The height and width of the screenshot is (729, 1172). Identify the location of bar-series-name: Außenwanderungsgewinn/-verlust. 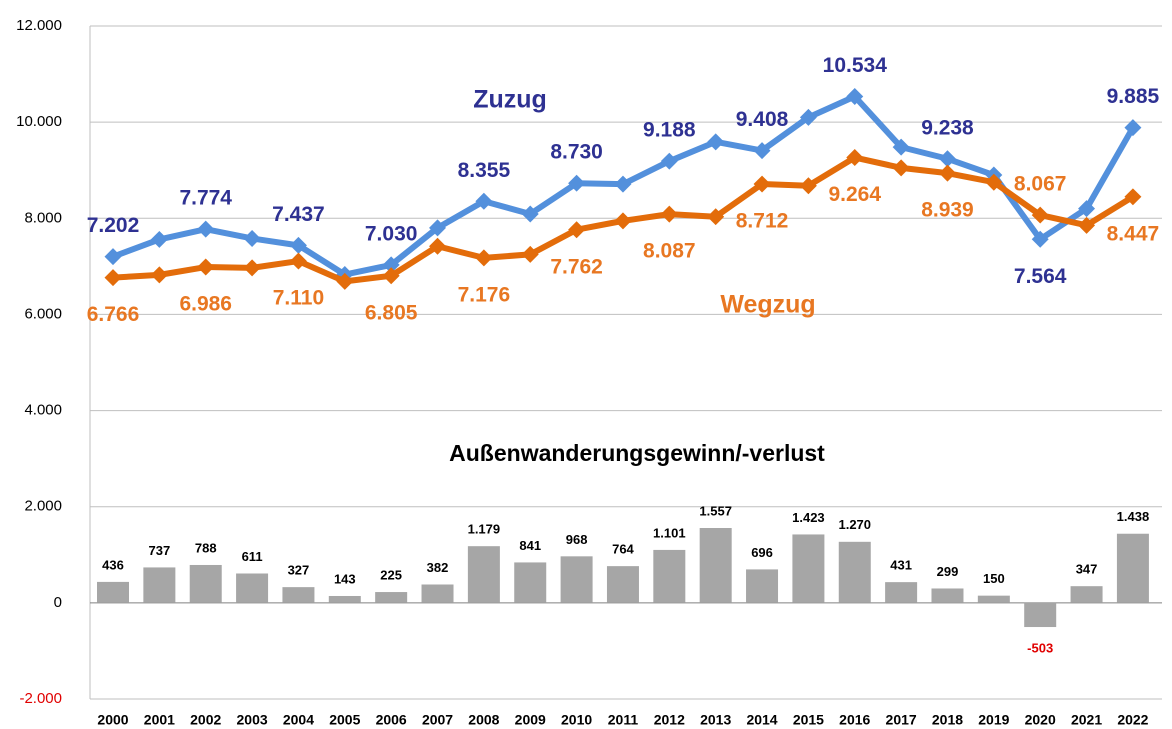
(637, 453).